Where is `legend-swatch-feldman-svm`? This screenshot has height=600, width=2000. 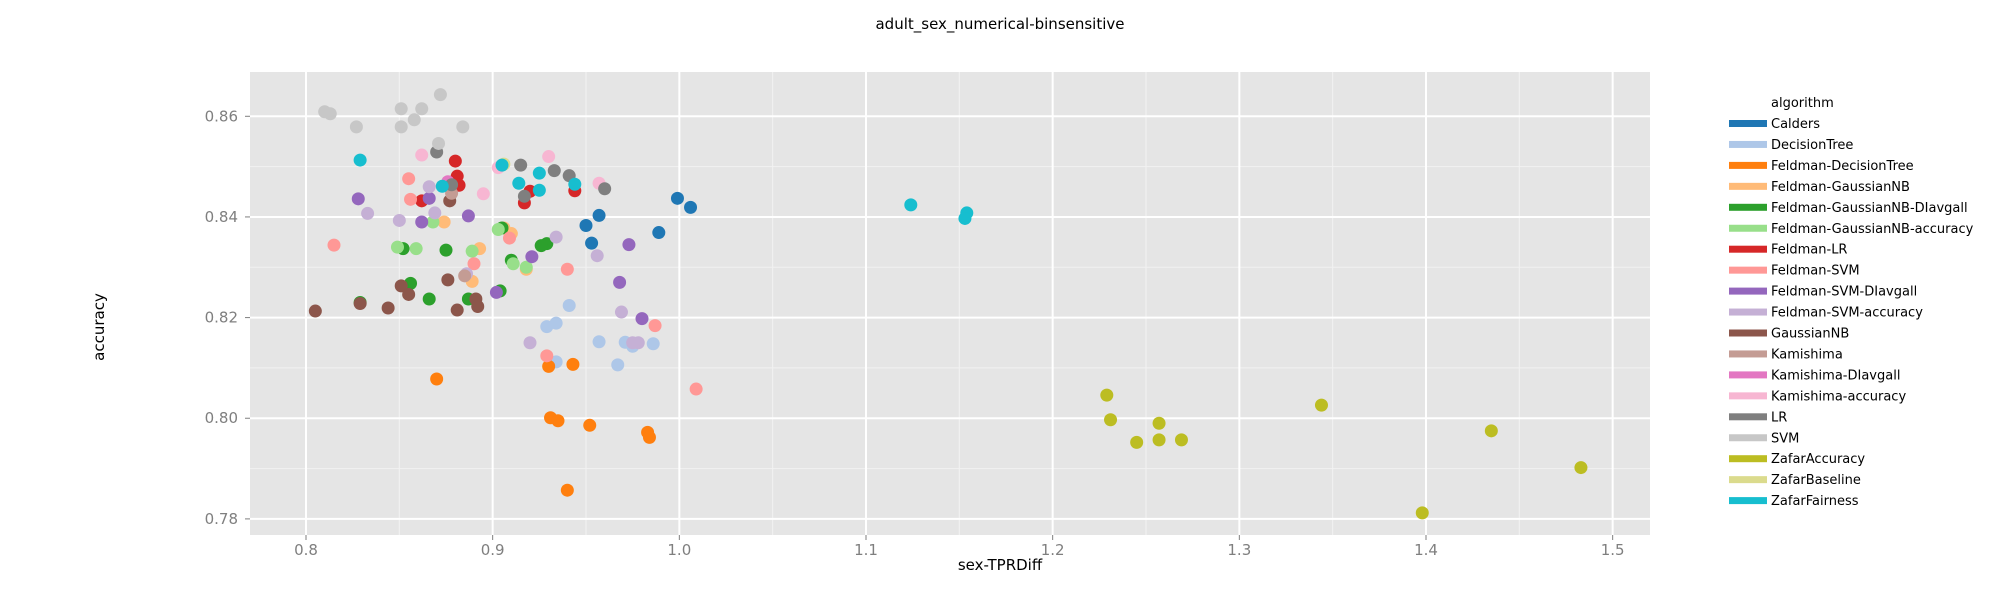 legend-swatch-feldman-svm is located at coordinates (1748, 270).